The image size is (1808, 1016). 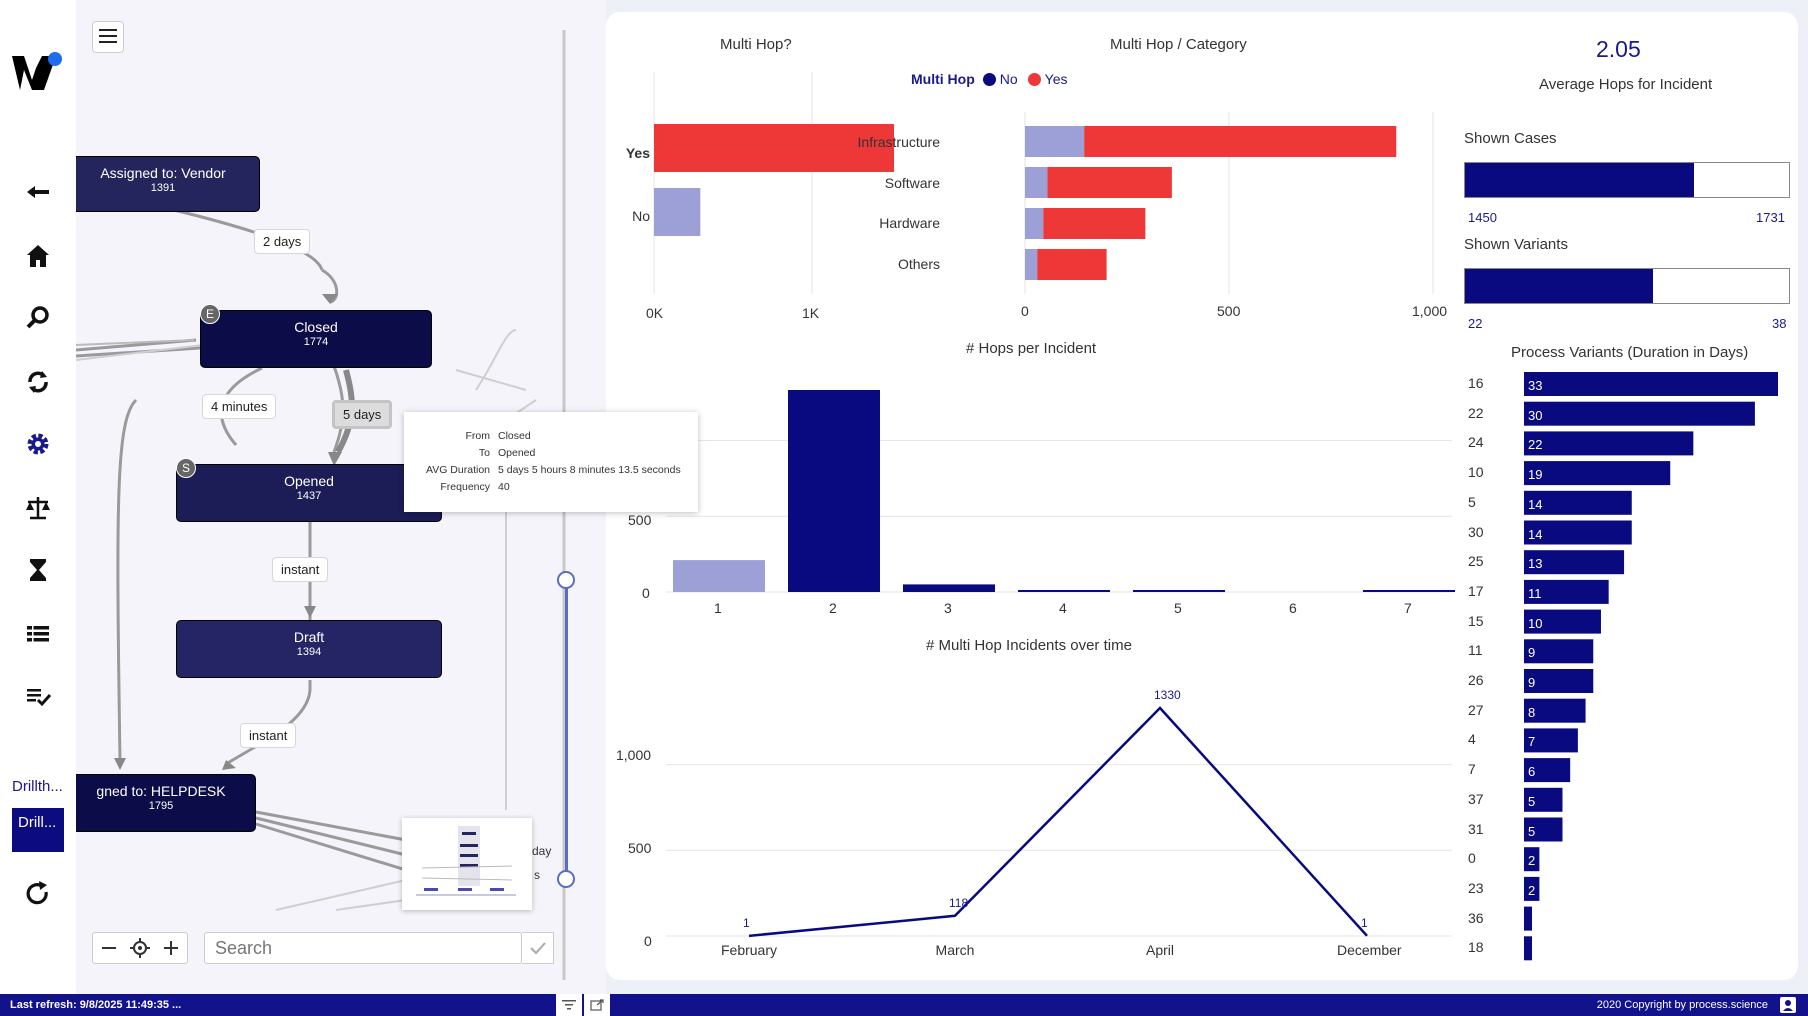 What do you see at coordinates (1072, 264) in the screenshot?
I see `category-bar-yes-others` at bounding box center [1072, 264].